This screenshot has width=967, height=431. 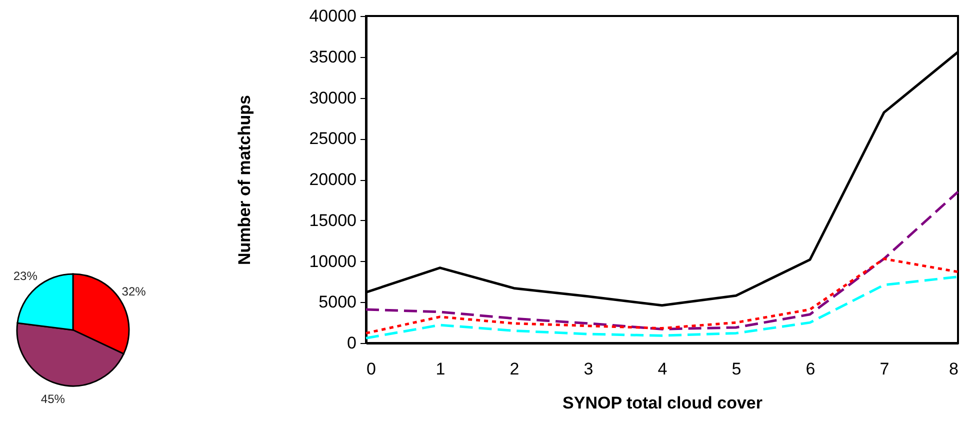 What do you see at coordinates (53, 399) in the screenshot?
I see `data-label: 45%` at bounding box center [53, 399].